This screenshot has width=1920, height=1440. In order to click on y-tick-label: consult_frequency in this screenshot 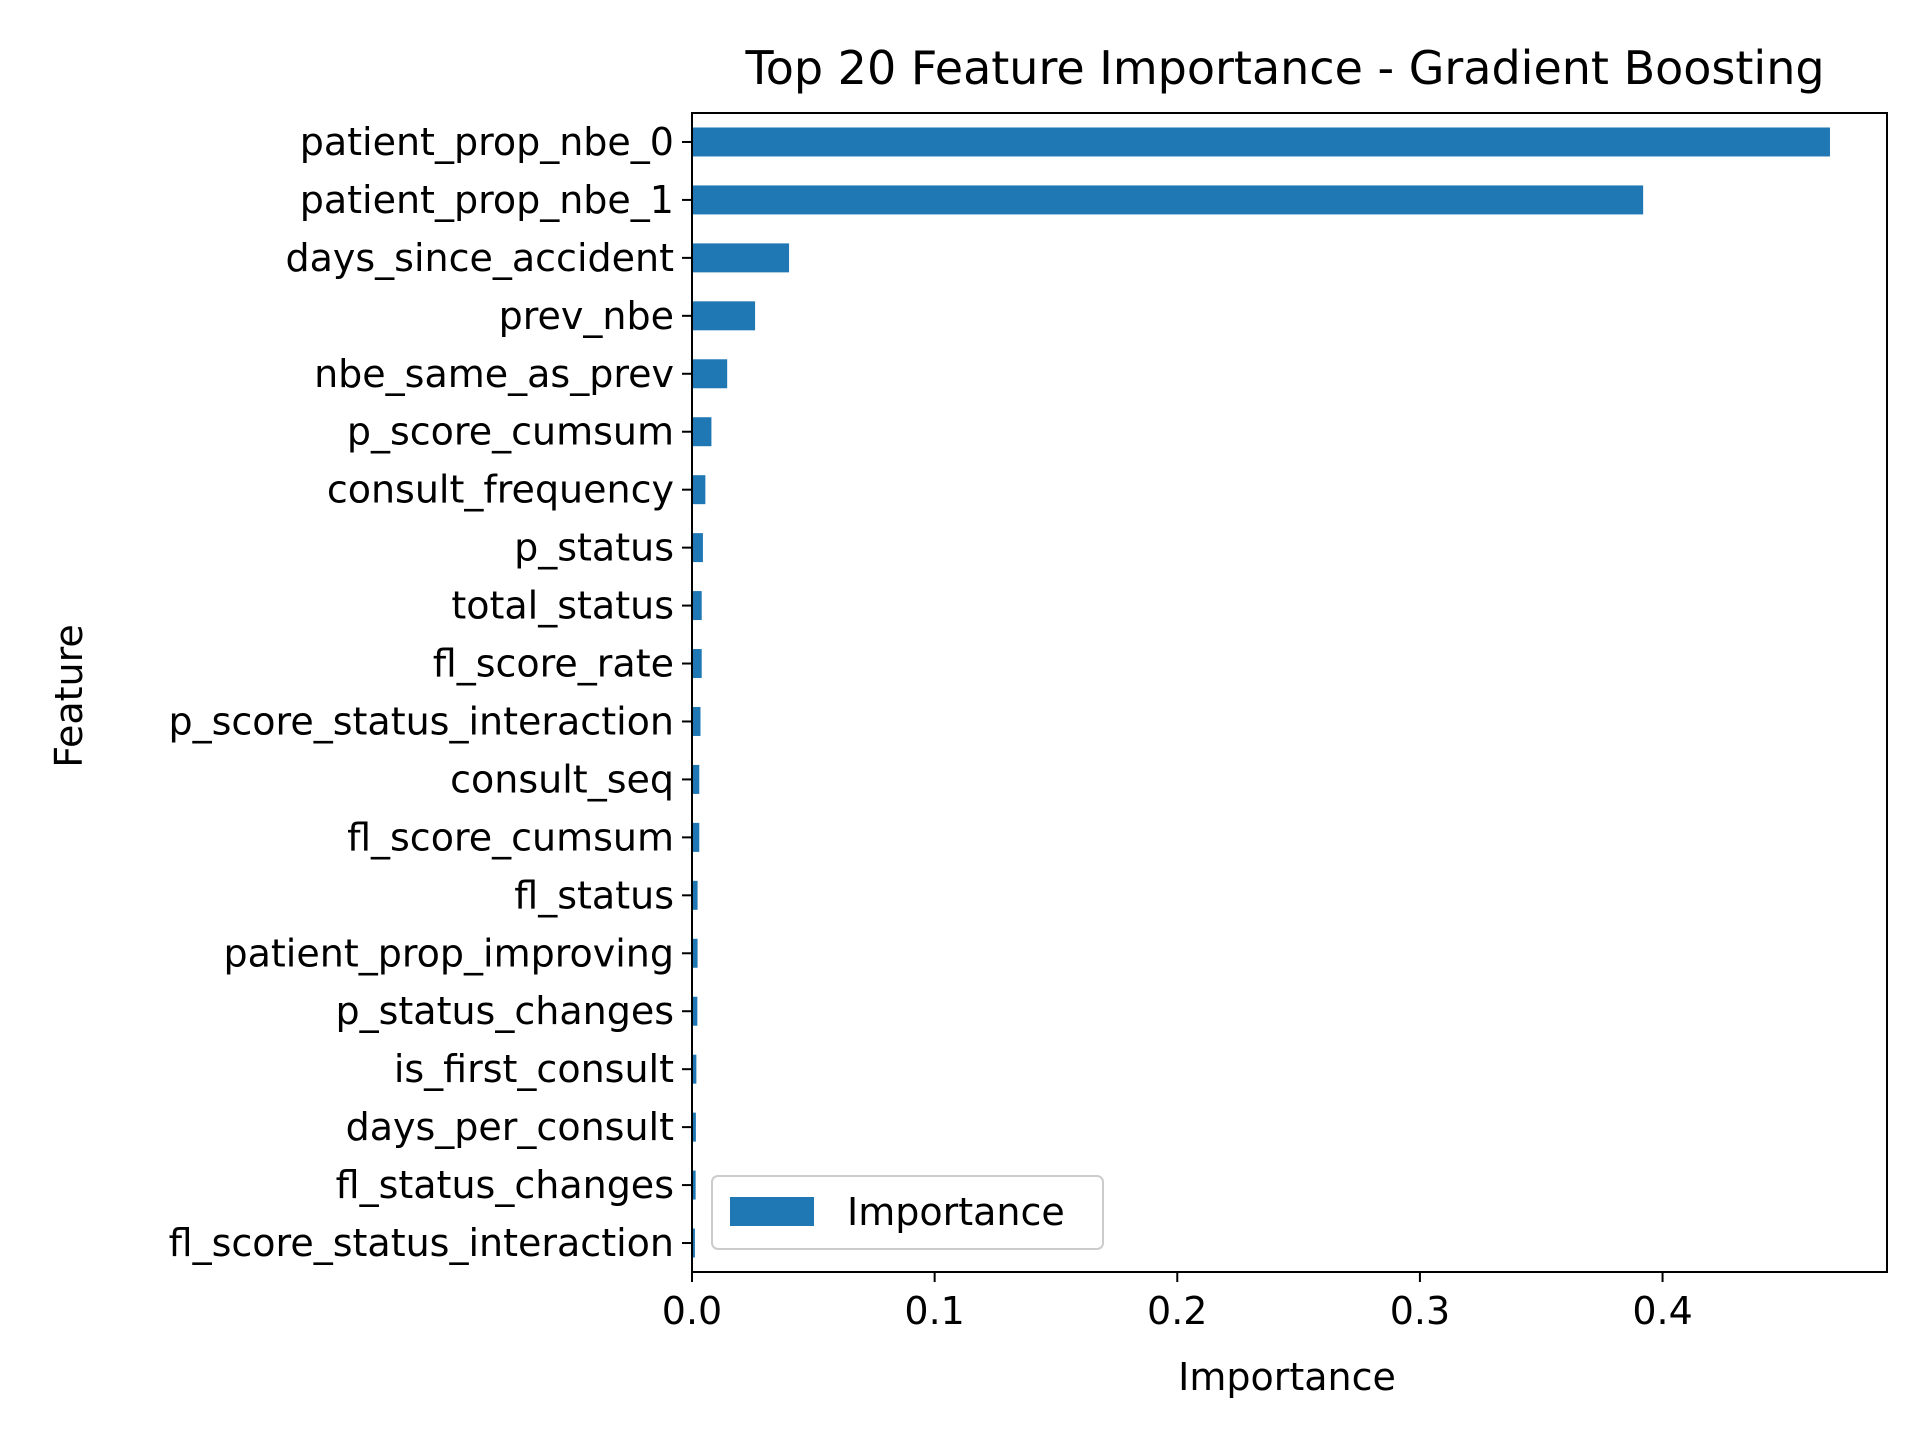, I will do `click(500, 490)`.